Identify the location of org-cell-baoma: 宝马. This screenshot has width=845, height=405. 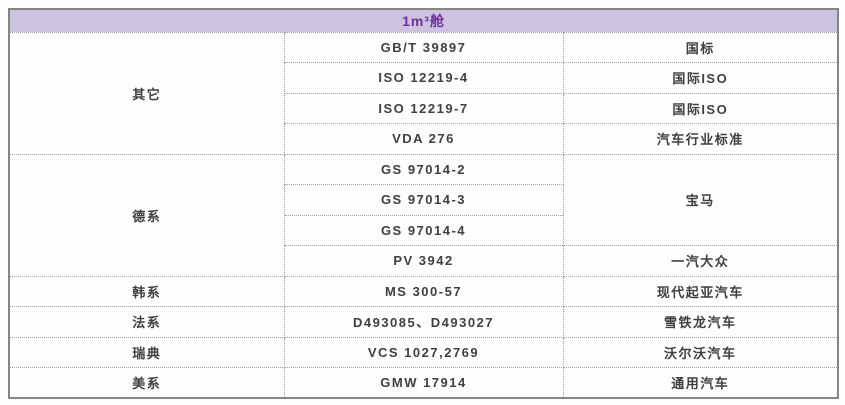
(700, 199).